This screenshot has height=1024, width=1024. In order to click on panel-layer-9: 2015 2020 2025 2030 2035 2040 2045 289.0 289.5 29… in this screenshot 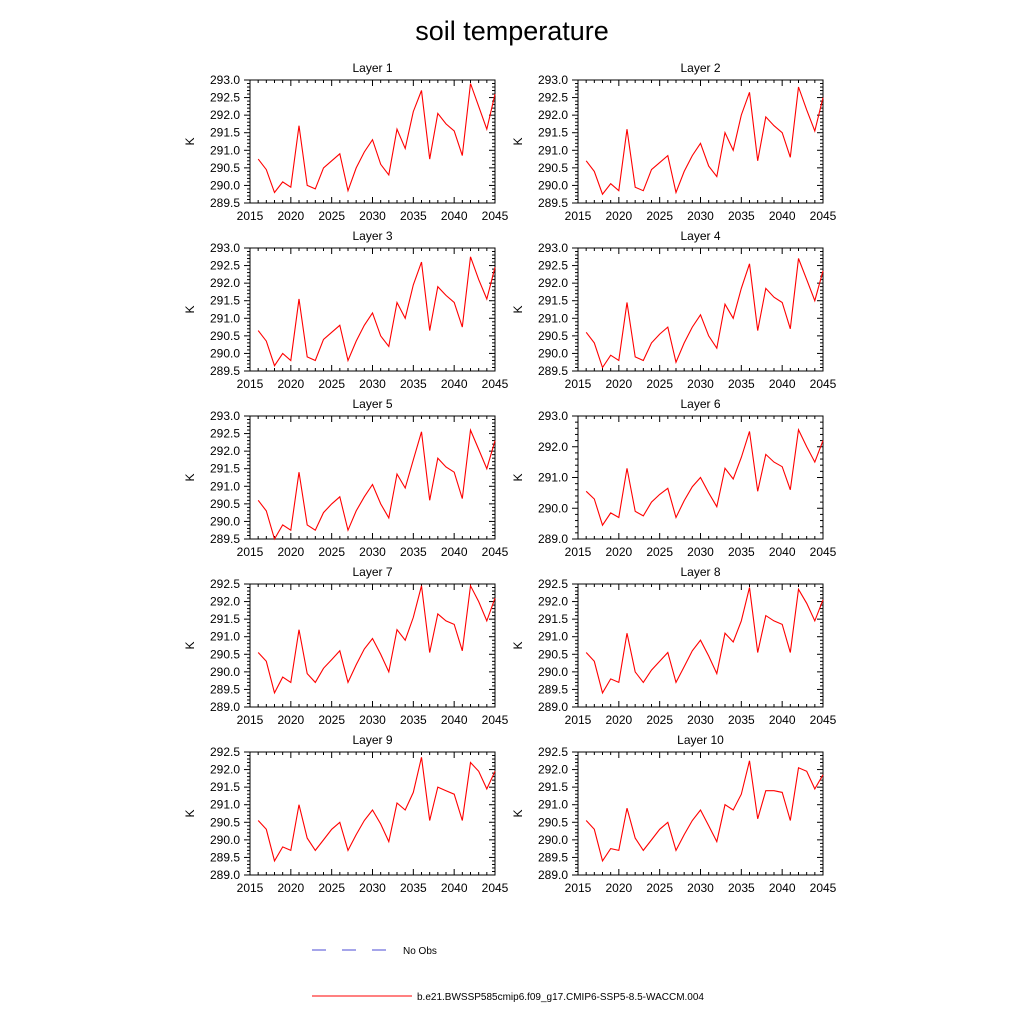, I will do `click(346, 814)`.